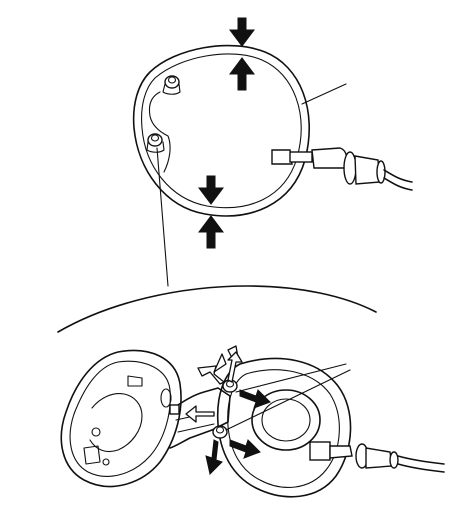  What do you see at coordinates (342, 169) in the screenshot?
I see `lid-opener-cable` at bounding box center [342, 169].